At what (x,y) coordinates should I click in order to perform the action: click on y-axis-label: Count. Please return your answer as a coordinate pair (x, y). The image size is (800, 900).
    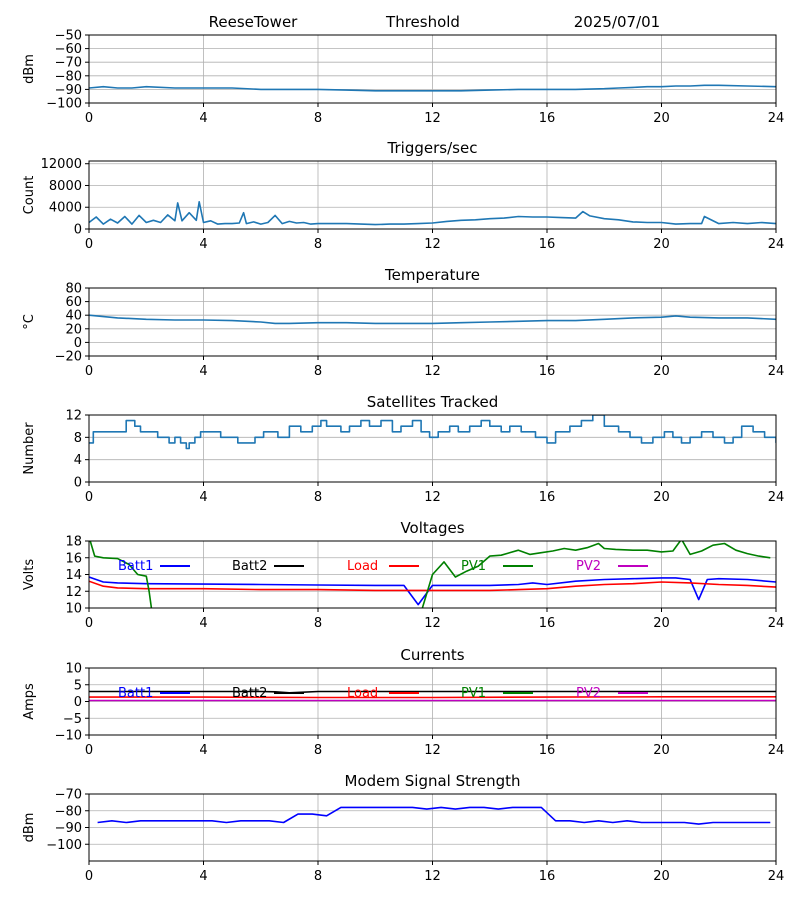
    Looking at the image, I should click on (29, 195).